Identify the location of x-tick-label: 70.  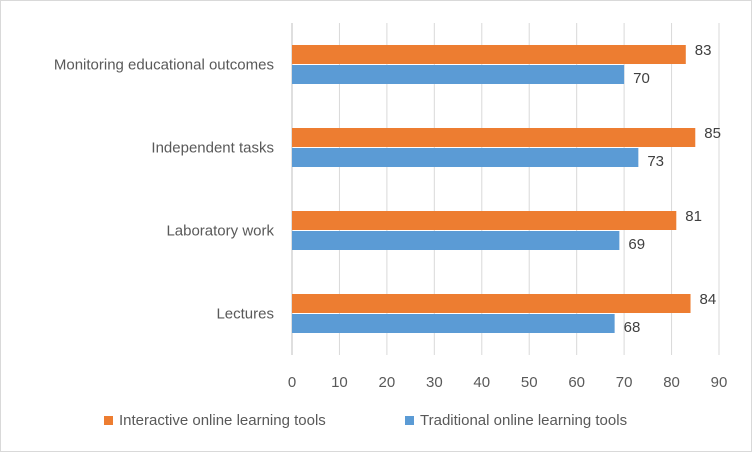
(624, 382).